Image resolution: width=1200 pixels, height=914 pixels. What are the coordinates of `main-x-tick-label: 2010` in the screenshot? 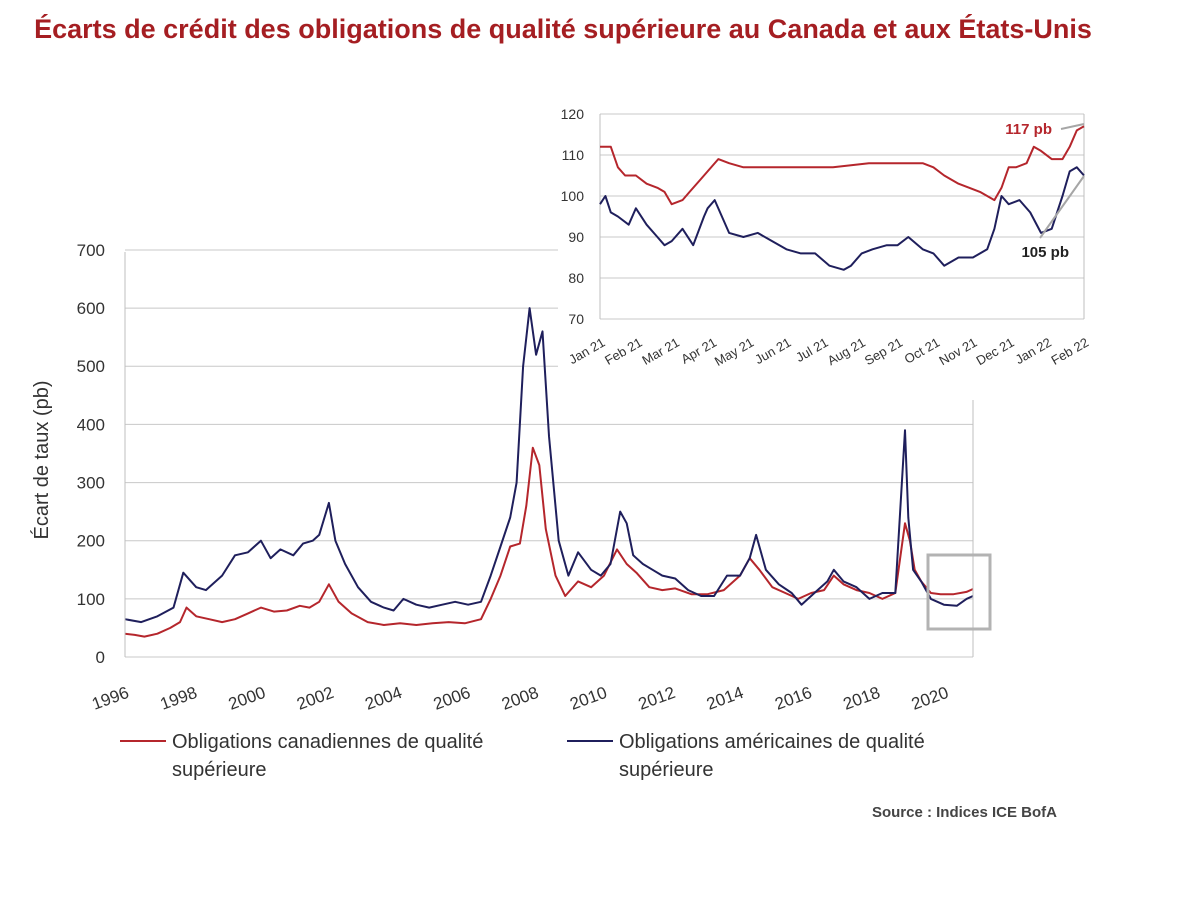 It's located at (588, 698).